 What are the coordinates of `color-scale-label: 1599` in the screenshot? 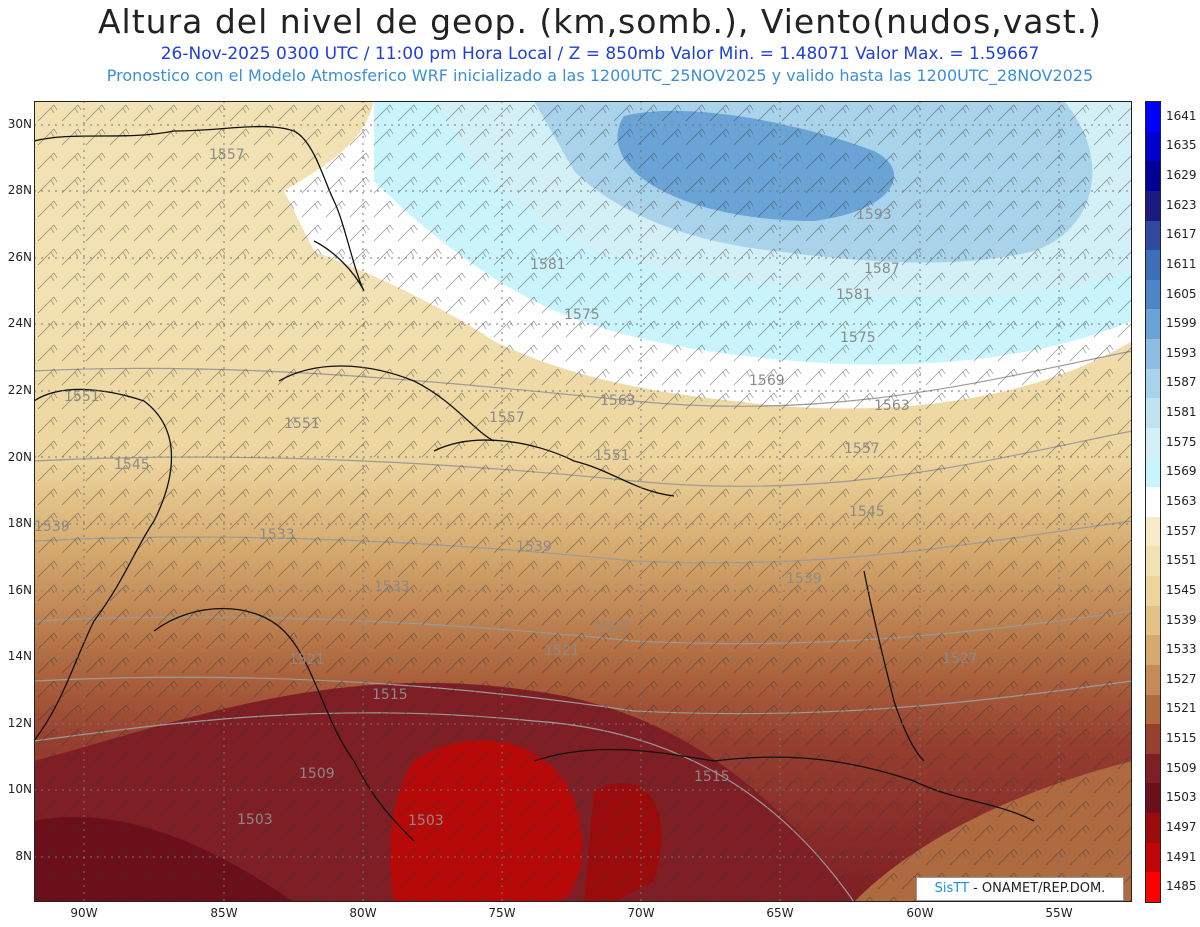 It's located at (1181, 323).